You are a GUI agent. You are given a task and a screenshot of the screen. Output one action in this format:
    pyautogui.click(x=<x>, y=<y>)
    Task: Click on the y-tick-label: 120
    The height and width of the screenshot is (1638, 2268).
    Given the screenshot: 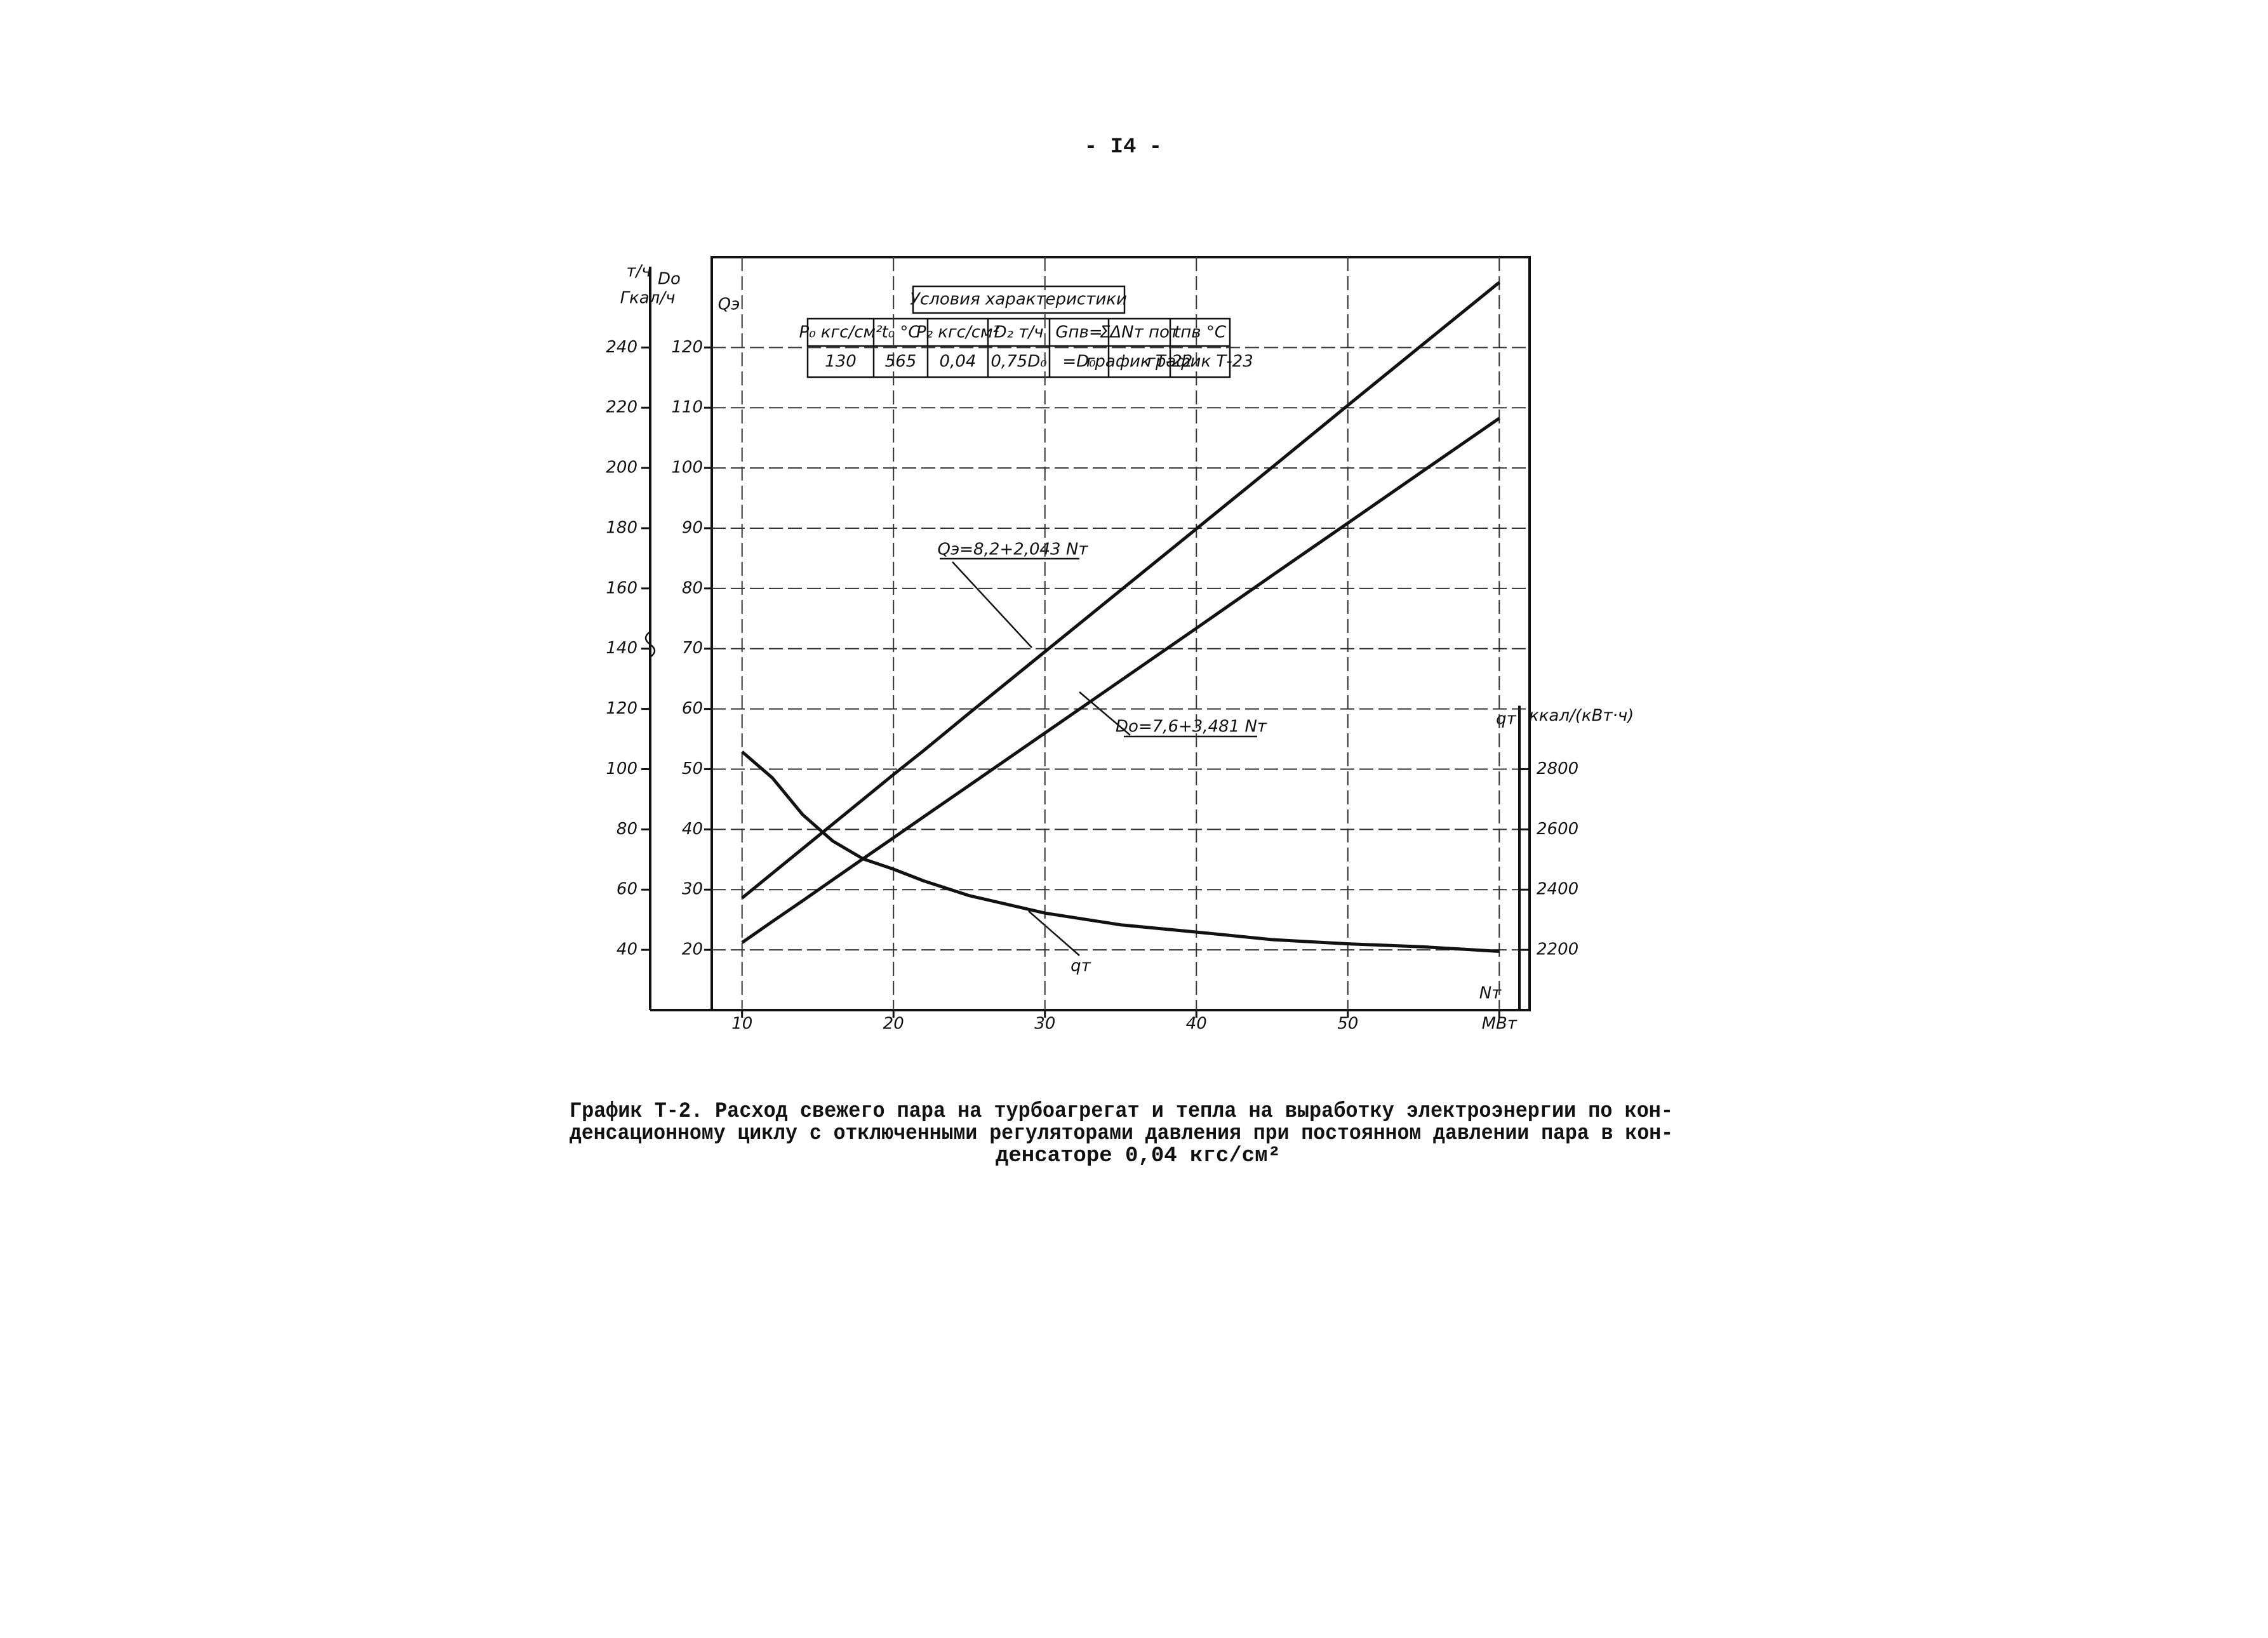 What is the action you would take?
    pyautogui.click(x=687, y=347)
    